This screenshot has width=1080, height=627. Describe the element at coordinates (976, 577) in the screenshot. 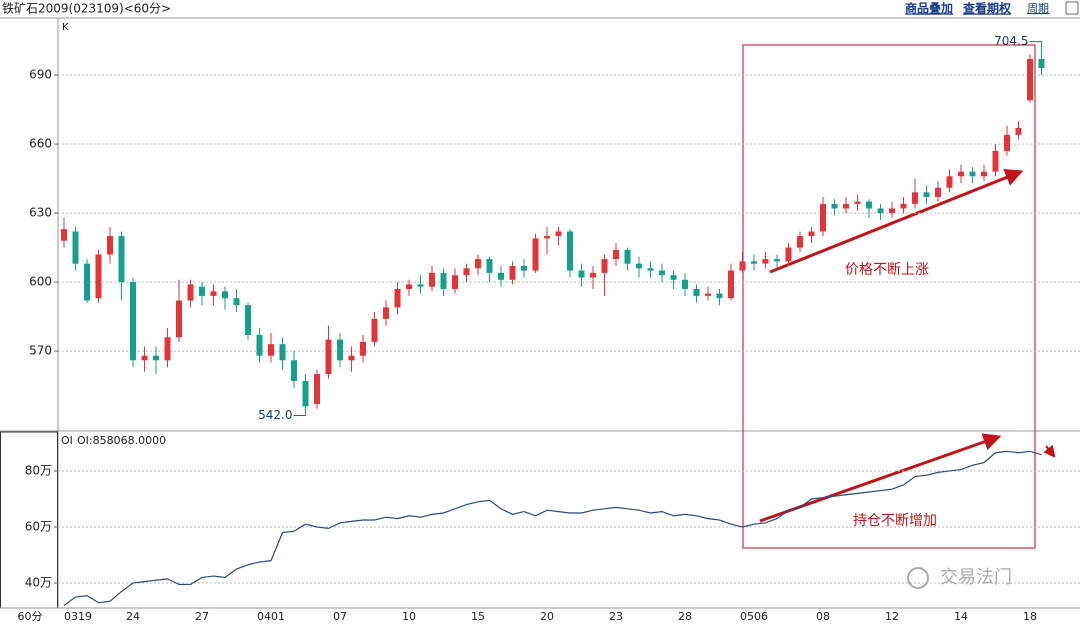

I see `watermark: 交易法门` at that location.